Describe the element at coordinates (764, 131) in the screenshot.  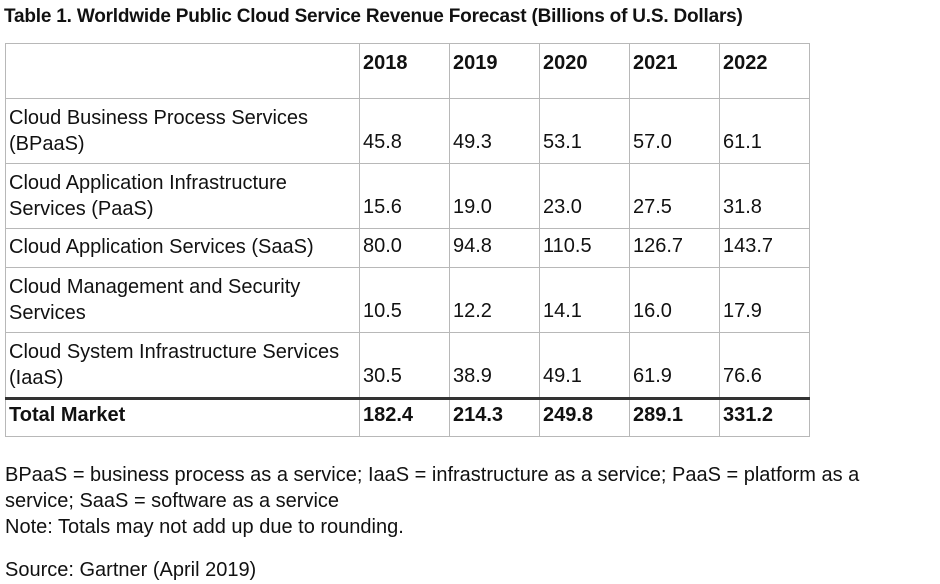
I see `table-cell: 61.1` at that location.